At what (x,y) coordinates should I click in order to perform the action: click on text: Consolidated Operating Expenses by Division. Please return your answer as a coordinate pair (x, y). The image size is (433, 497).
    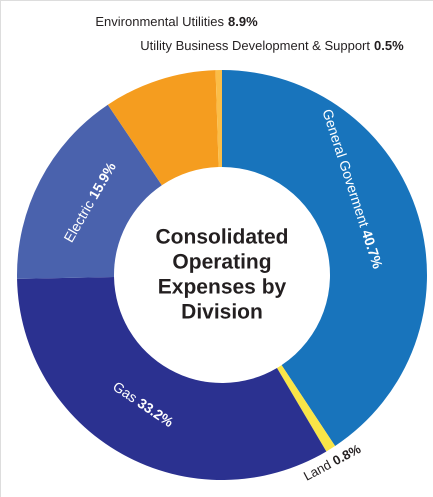
    Looking at the image, I should click on (222, 275).